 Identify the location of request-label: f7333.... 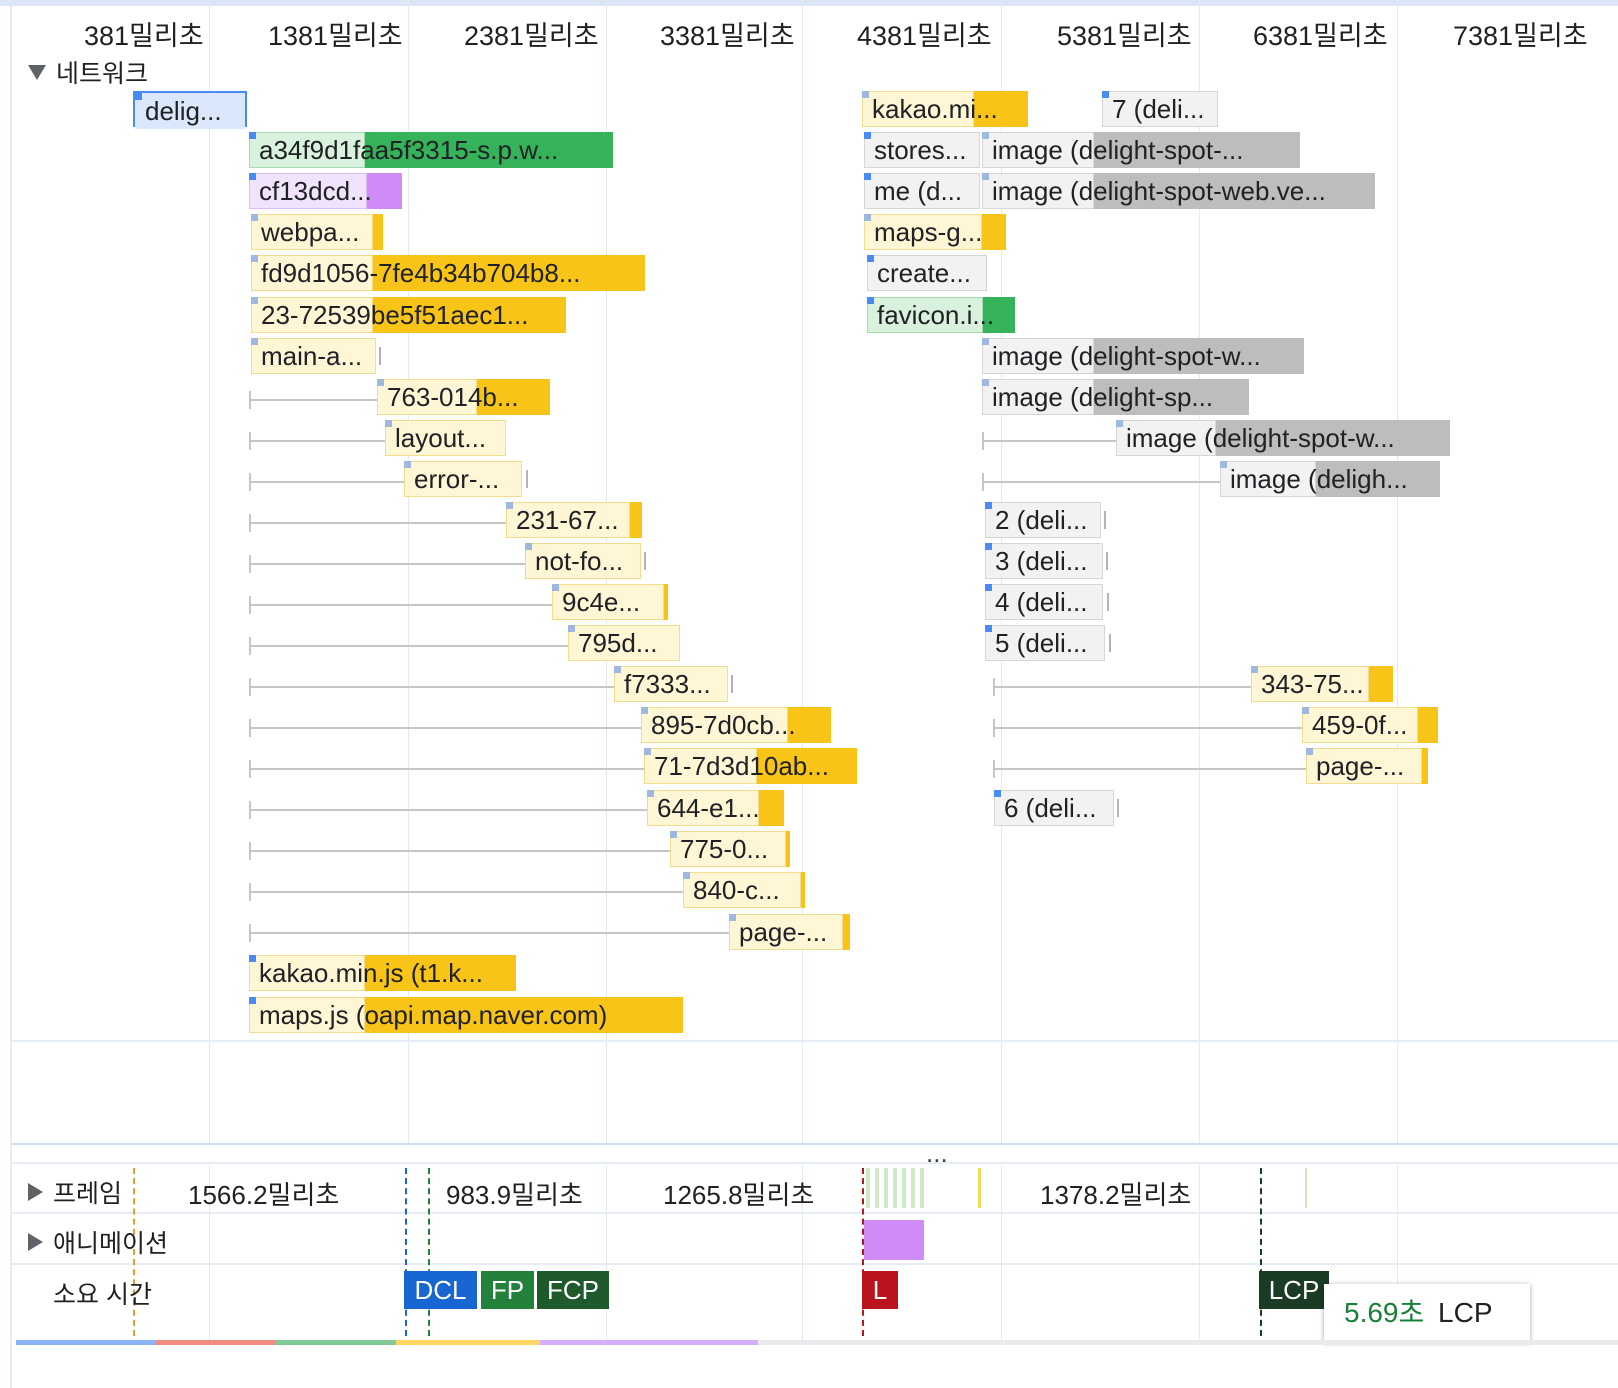
(667, 684).